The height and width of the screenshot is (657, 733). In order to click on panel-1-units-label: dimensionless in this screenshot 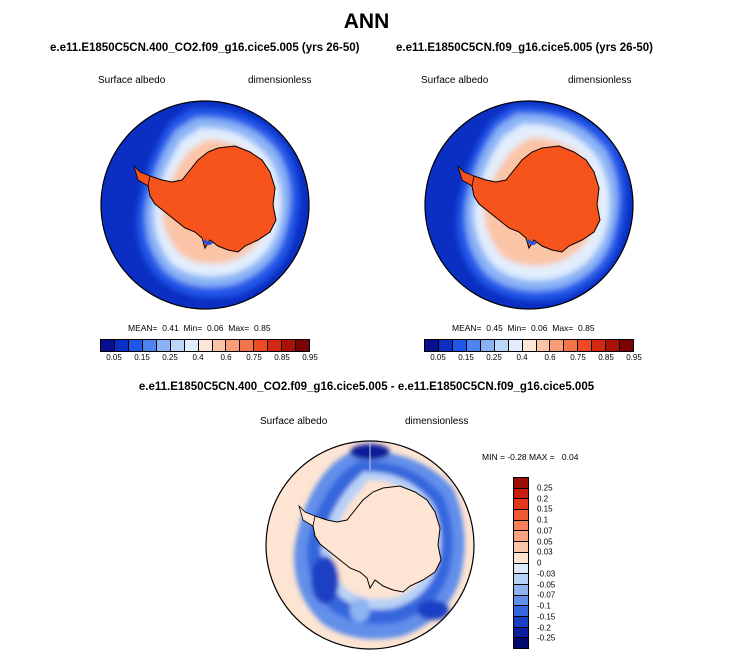, I will do `click(280, 80)`.